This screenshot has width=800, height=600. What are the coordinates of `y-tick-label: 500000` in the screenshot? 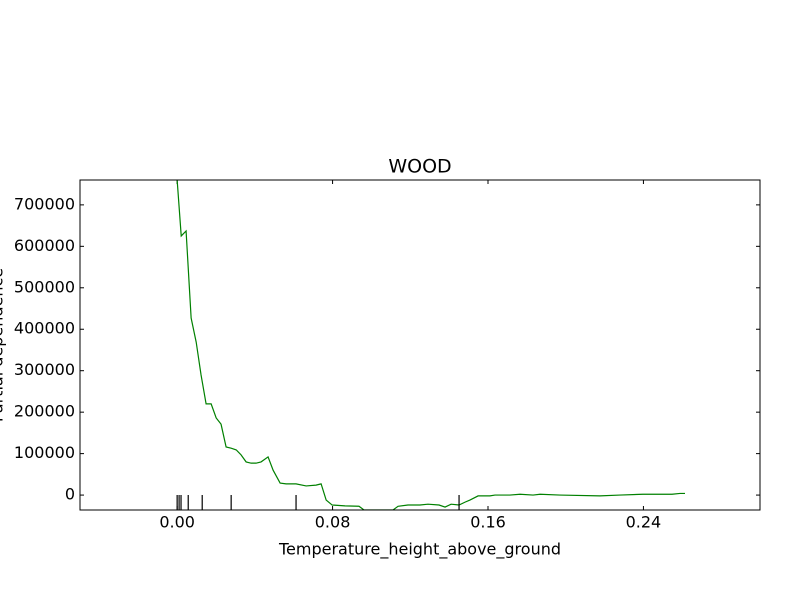 It's located at (44, 286).